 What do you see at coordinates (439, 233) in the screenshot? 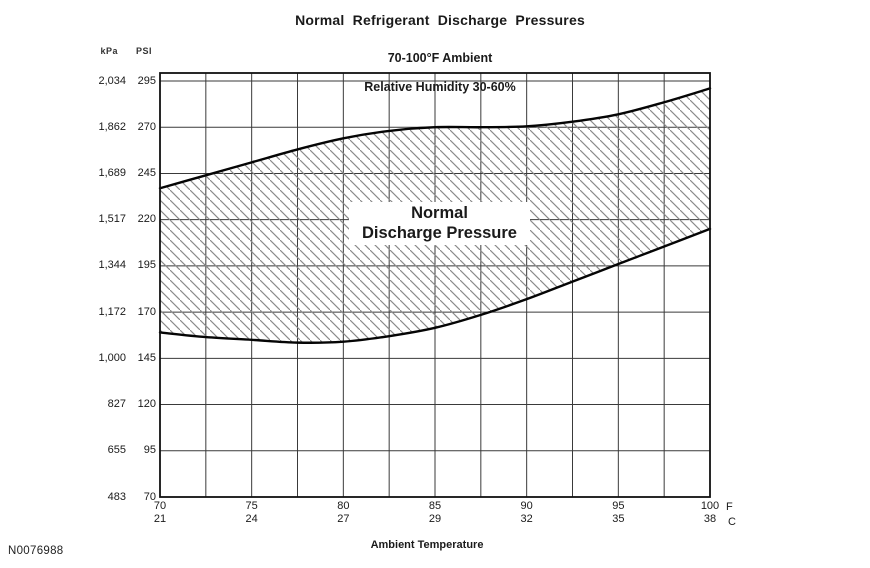
I see `band-label-line2: Discharge Pressure` at bounding box center [439, 233].